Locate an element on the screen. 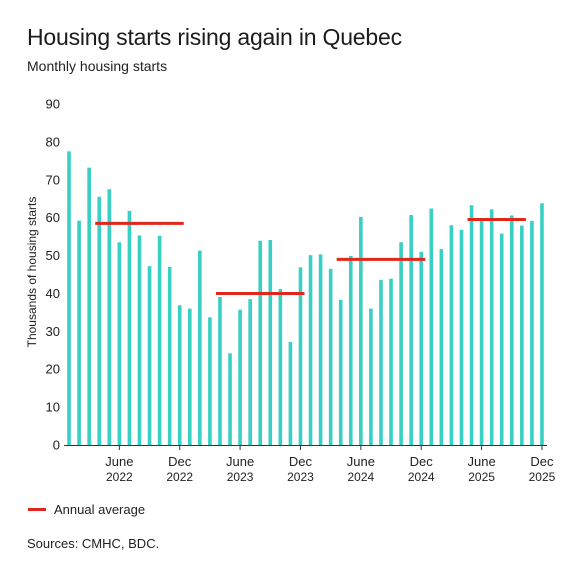 The height and width of the screenshot is (575, 575). y-tick-label: 0 is located at coordinates (56, 445).